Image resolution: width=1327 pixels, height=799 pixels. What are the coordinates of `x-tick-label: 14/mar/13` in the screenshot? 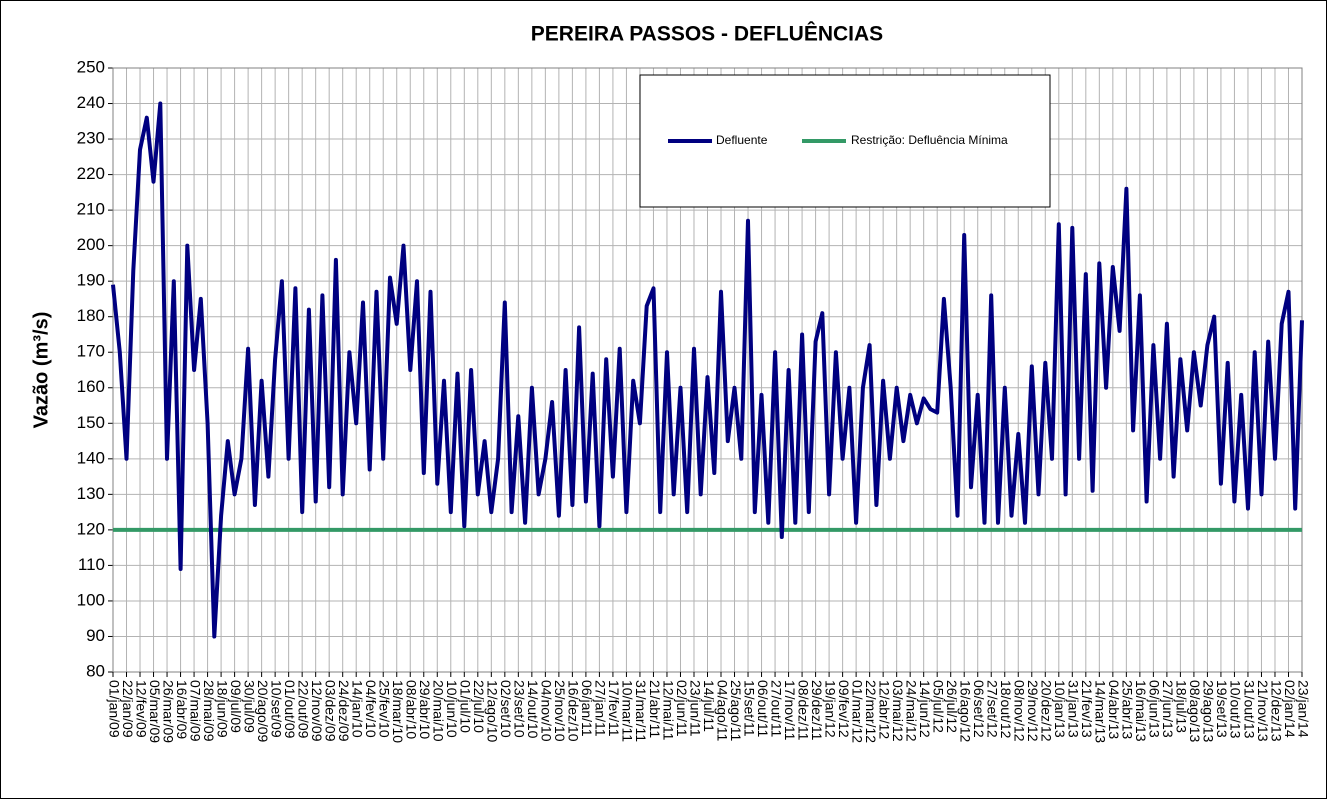 It's located at (1101, 711).